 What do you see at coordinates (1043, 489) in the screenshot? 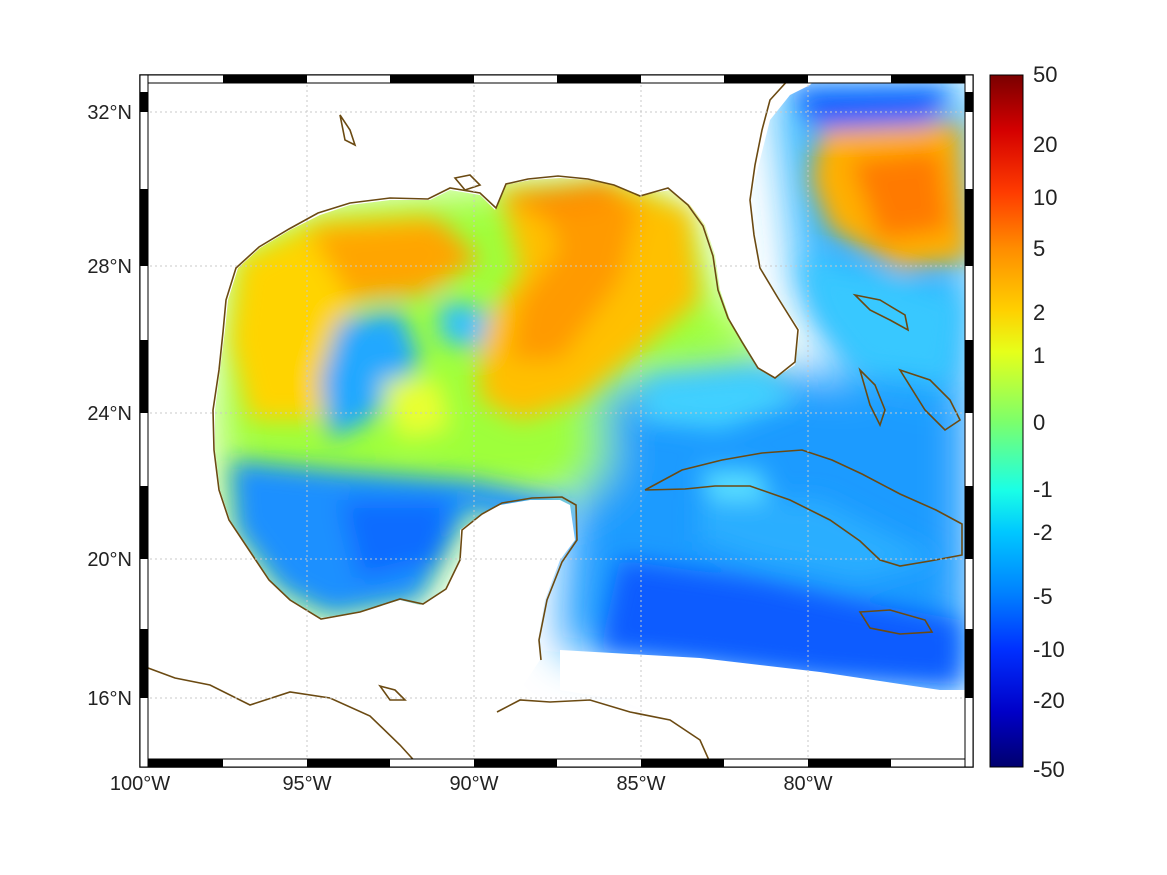
I see `colorbar-tick-label: -1` at bounding box center [1043, 489].